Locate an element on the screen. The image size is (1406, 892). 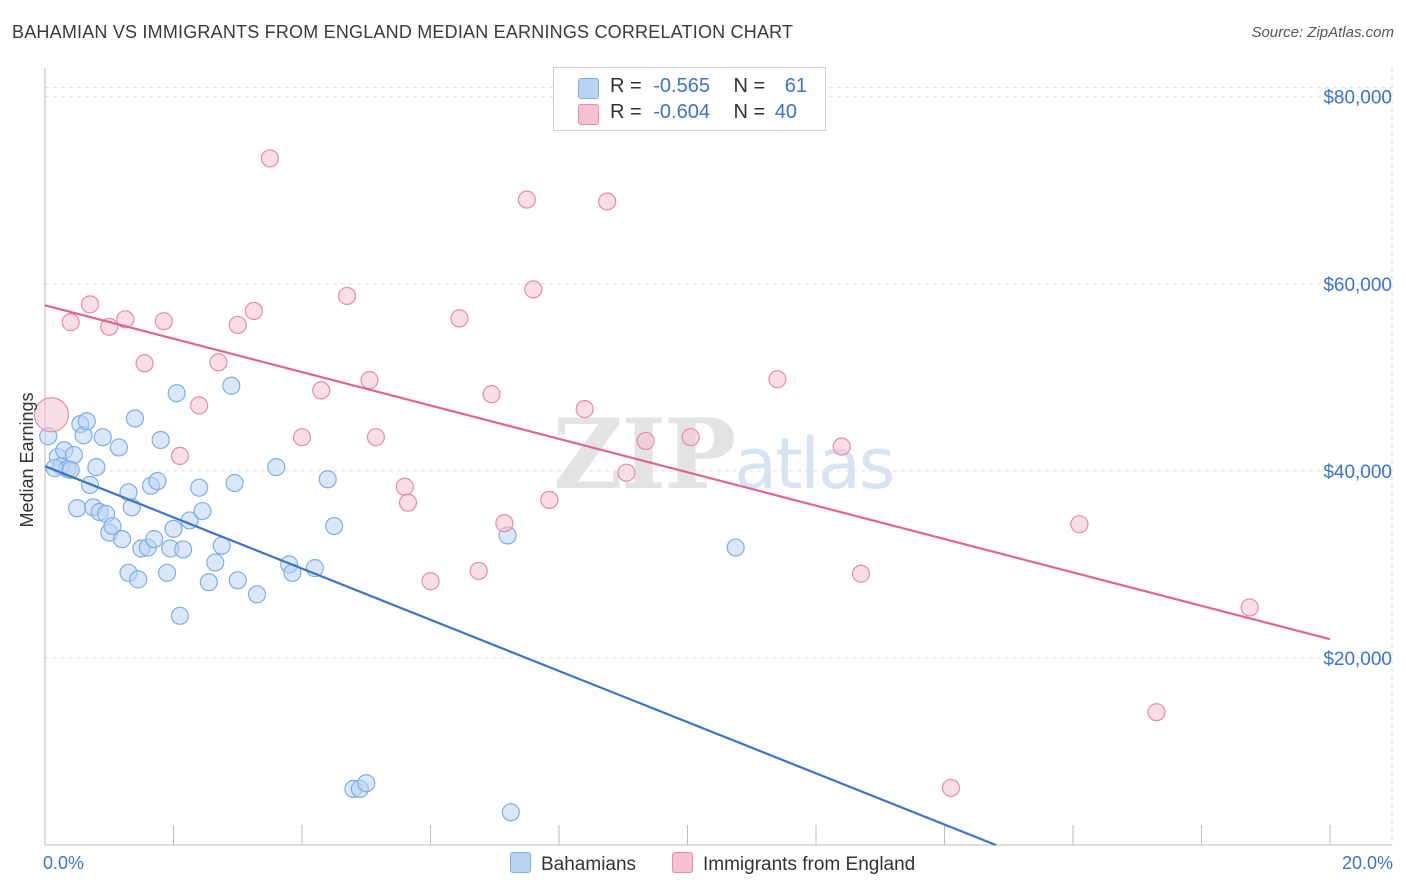
y-axis-label: Median Earnings is located at coordinates (27, 459).